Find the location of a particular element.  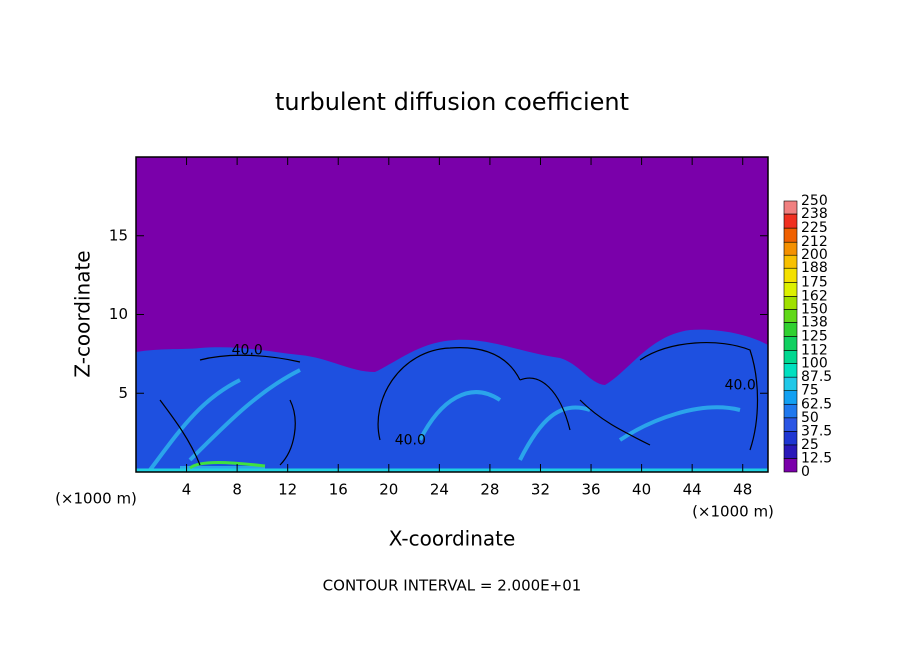

colorbar-label: 100 is located at coordinates (814, 364).